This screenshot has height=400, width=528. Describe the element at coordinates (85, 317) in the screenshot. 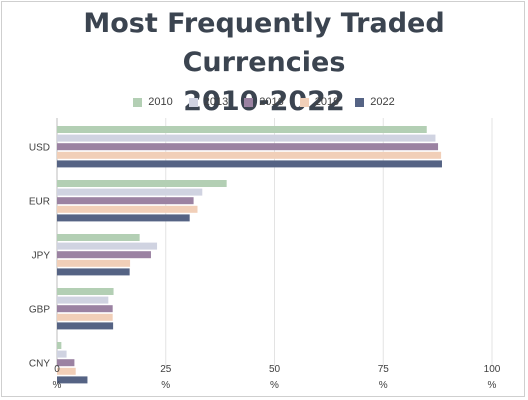

I see `bar-GBP-2019` at that location.